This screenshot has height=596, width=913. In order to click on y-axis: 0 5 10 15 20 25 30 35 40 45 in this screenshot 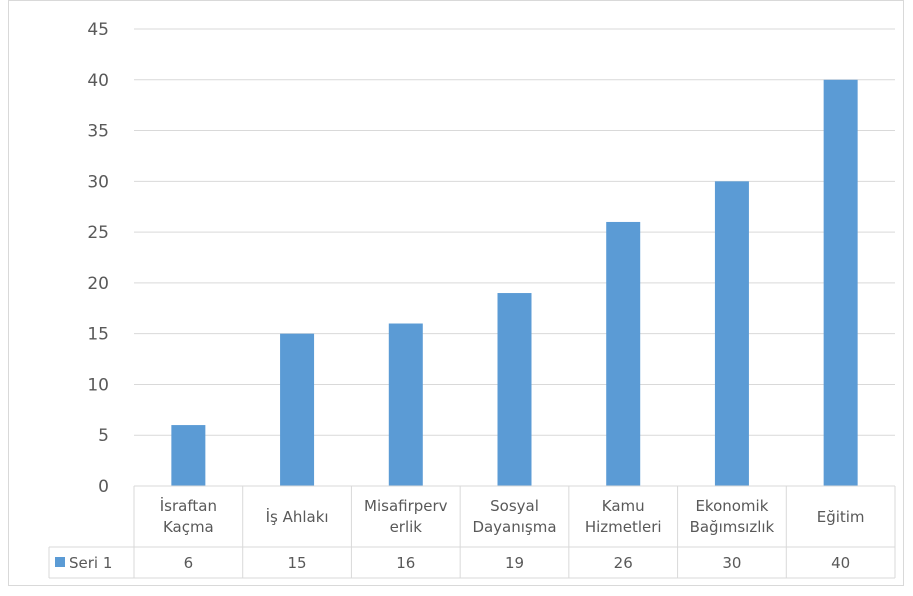, I will do `click(98, 258)`.